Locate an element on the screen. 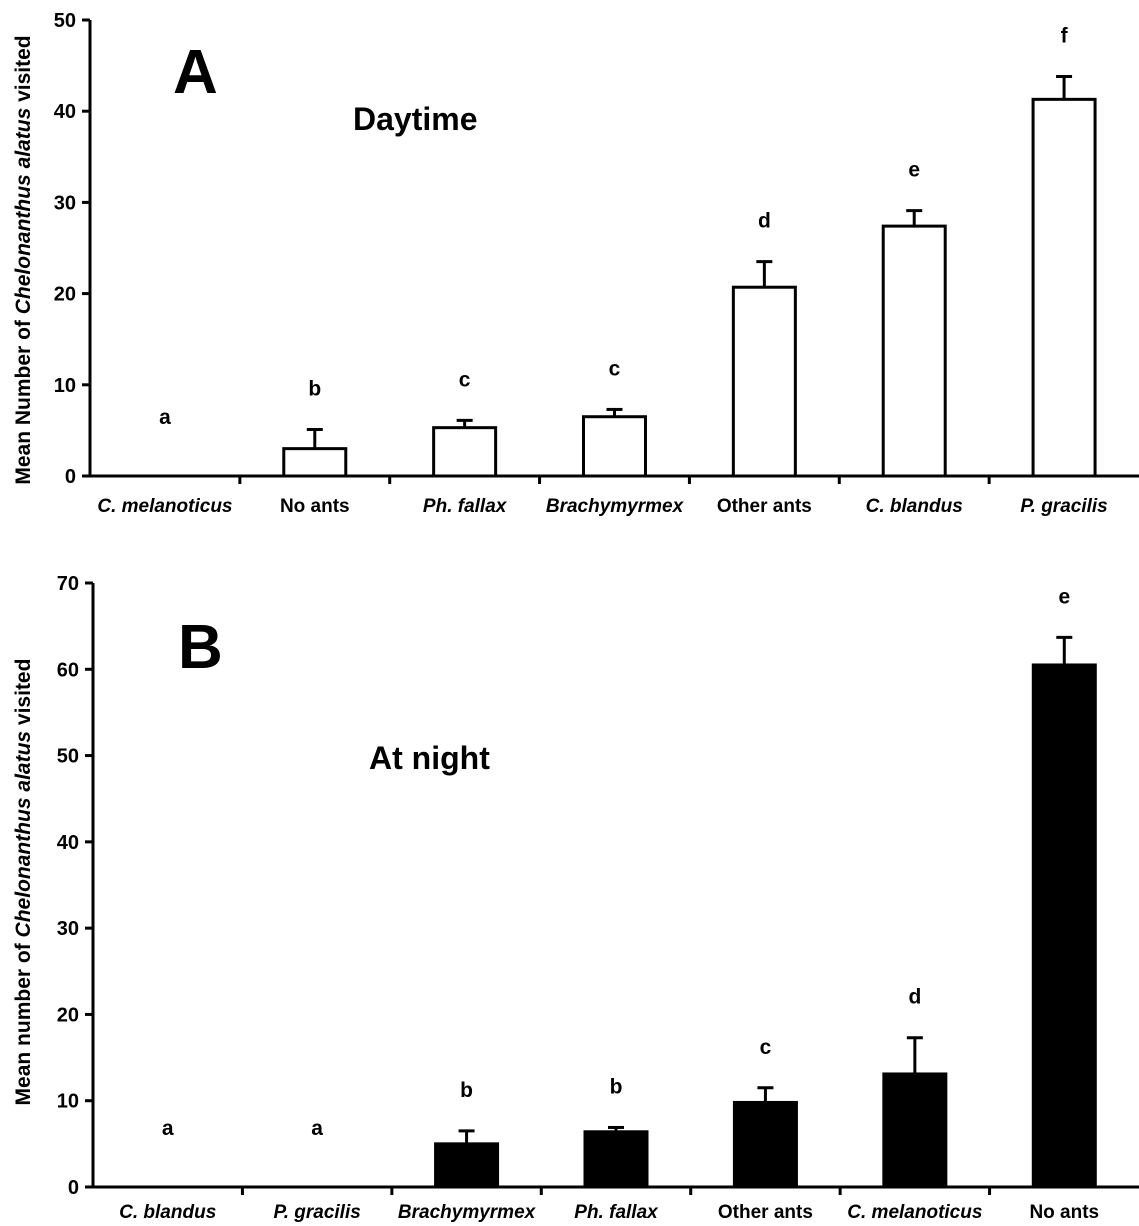  panel-title: At night is located at coordinates (429, 758).